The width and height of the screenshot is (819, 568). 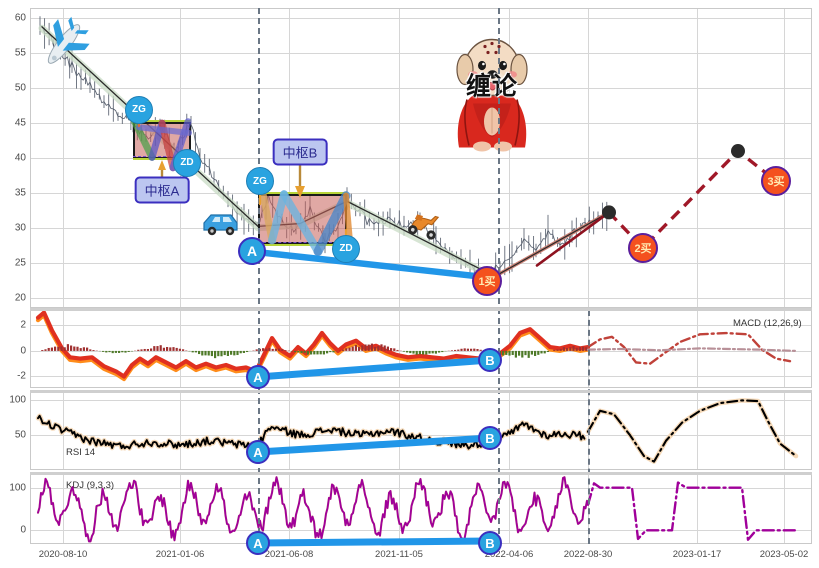 I want to click on x-axis-tick-label: 2023-05-02, so click(x=784, y=554).